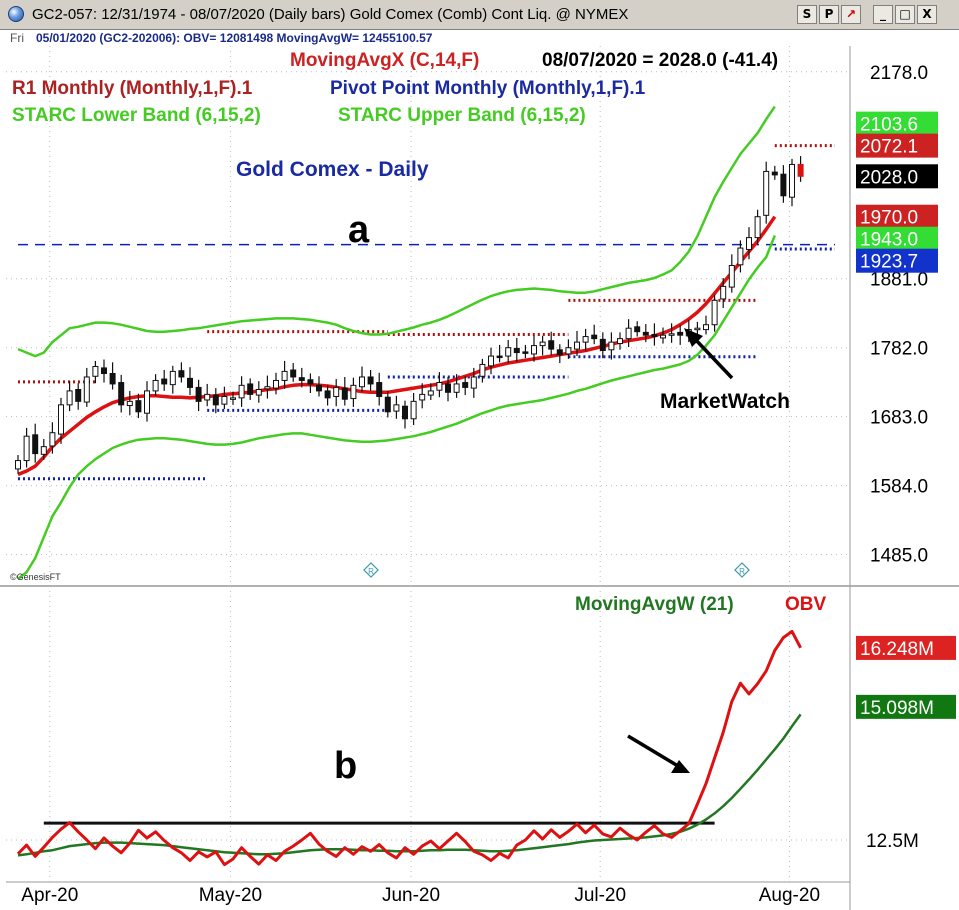 The image size is (959, 910). I want to click on annotation-a: a, so click(359, 230).